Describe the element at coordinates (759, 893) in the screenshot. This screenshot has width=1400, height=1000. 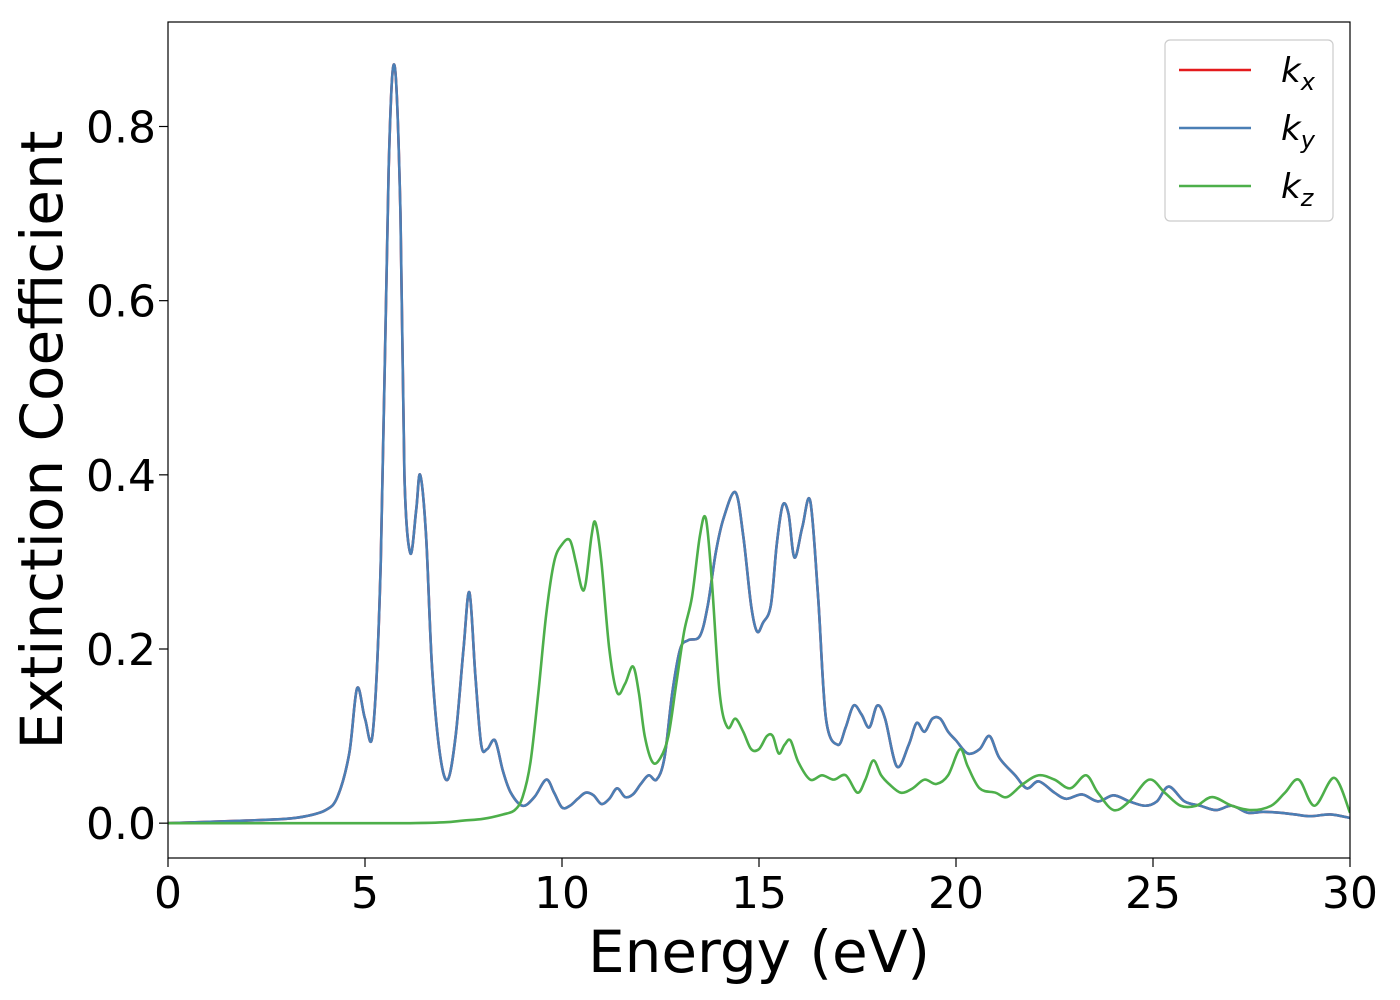
I see `x-tick-label: 15` at that location.